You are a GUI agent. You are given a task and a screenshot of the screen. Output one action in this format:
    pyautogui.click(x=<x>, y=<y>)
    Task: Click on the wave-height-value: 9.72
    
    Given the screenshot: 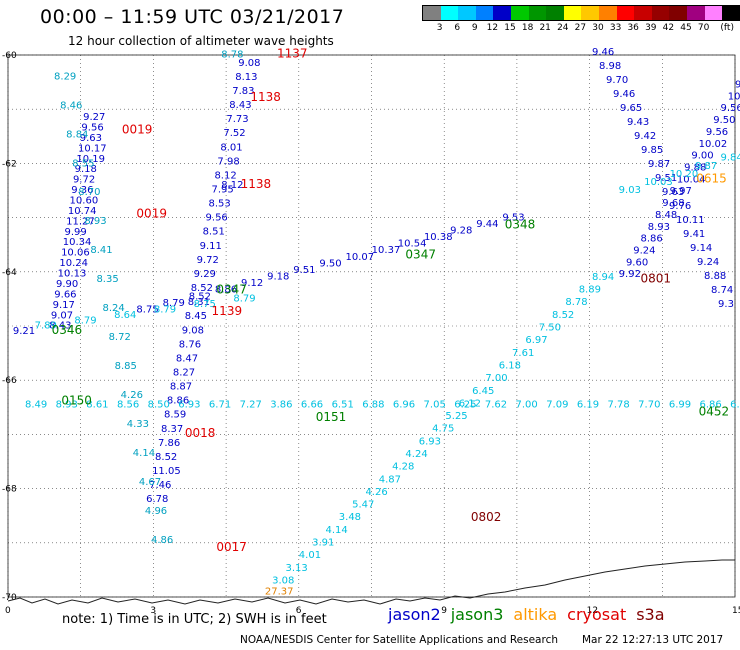 What is the action you would take?
    pyautogui.click(x=208, y=260)
    